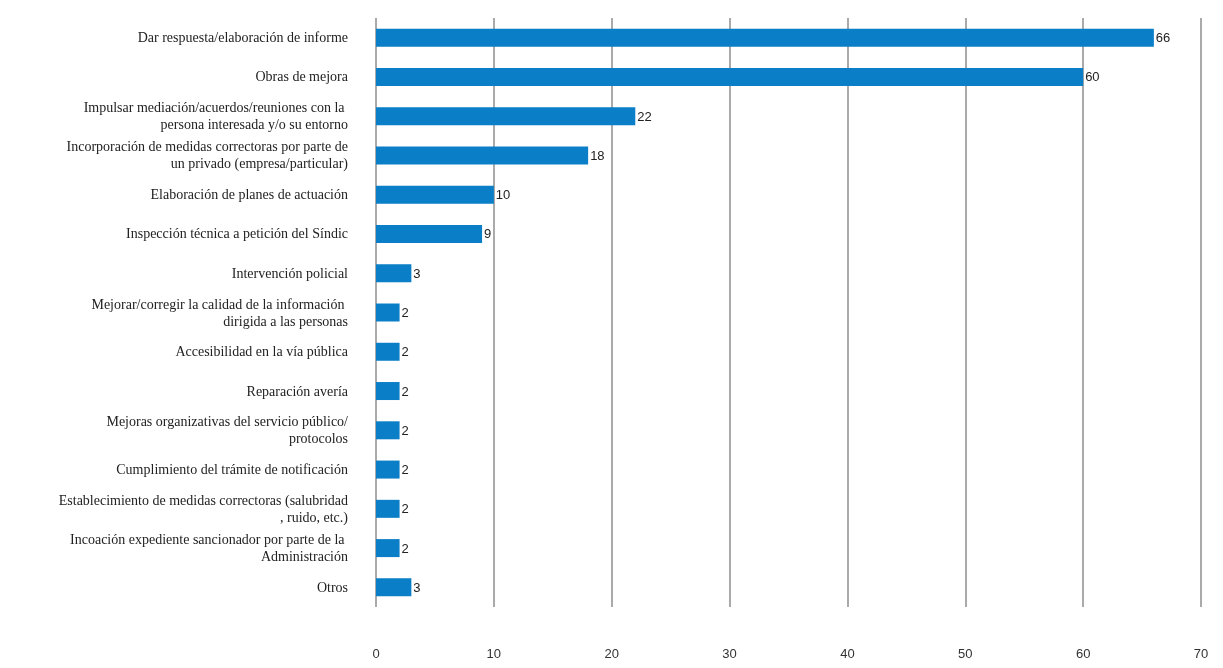 This screenshot has height=668, width=1223. Describe the element at coordinates (1163, 38) in the screenshot. I see `data-label: 66` at that location.